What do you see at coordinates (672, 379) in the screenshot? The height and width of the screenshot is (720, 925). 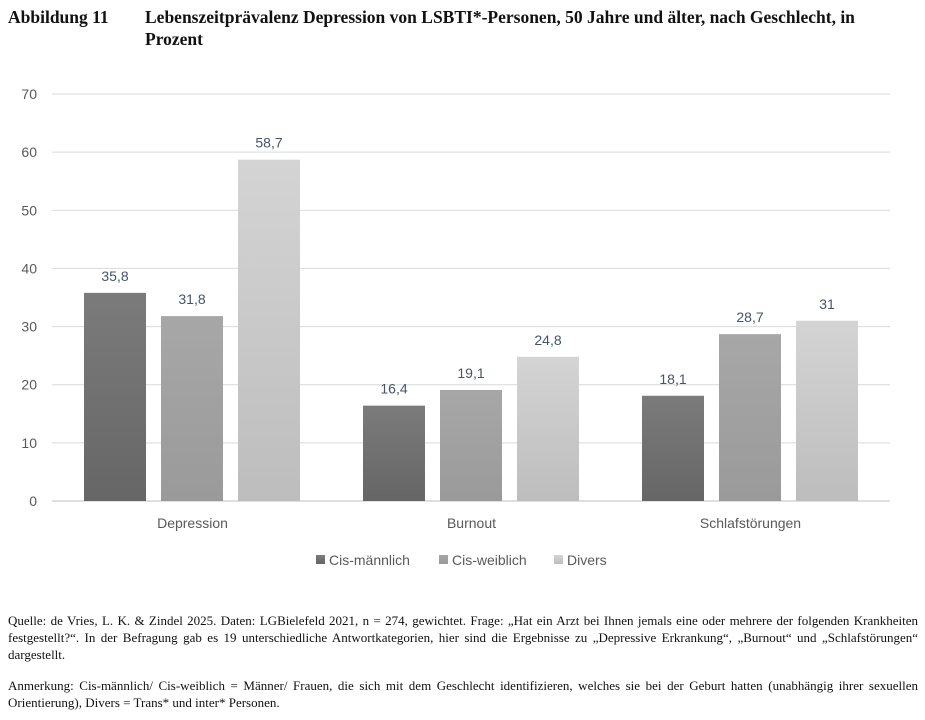 I see `data-label-schlafstorungen-cis-mannlich: 18,1` at bounding box center [672, 379].